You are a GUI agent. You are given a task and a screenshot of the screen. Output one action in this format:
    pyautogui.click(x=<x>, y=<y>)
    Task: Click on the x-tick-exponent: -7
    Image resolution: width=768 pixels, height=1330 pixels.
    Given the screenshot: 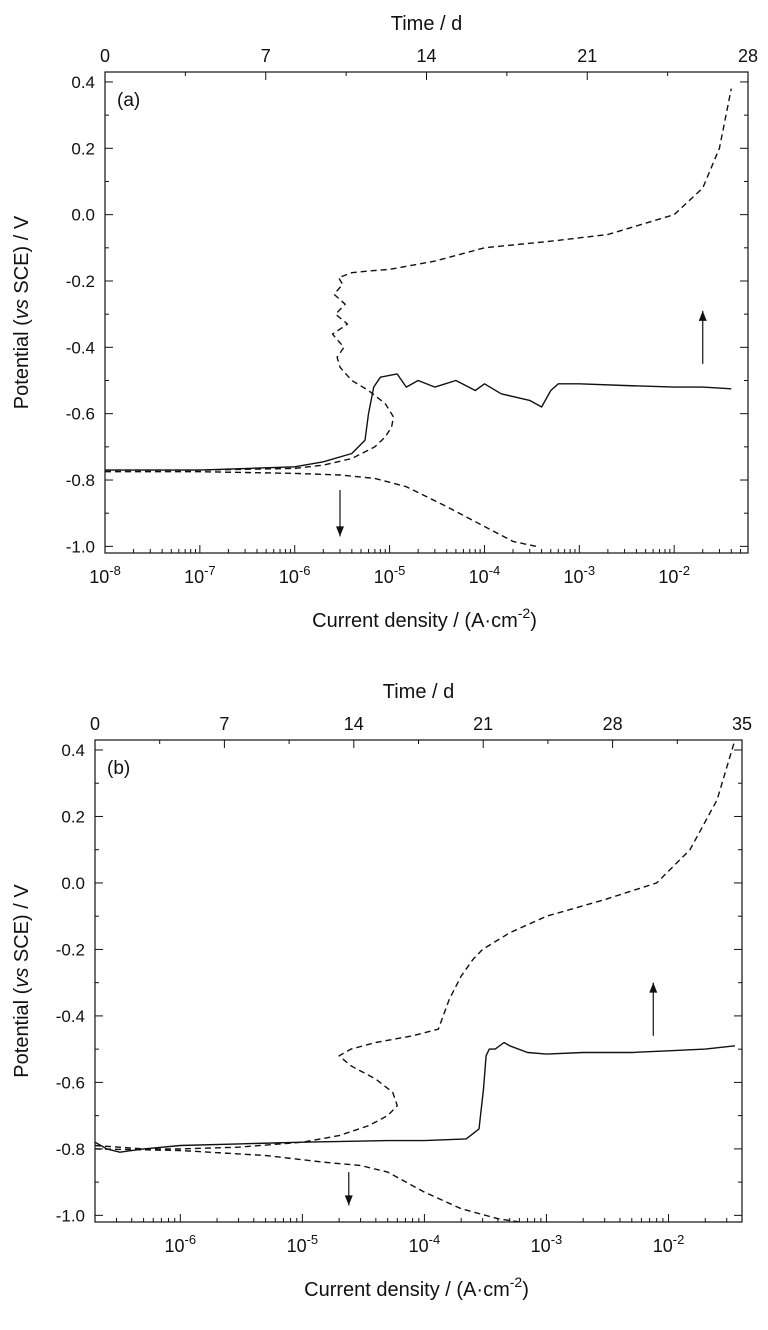 What is the action you would take?
    pyautogui.click(x=210, y=570)
    